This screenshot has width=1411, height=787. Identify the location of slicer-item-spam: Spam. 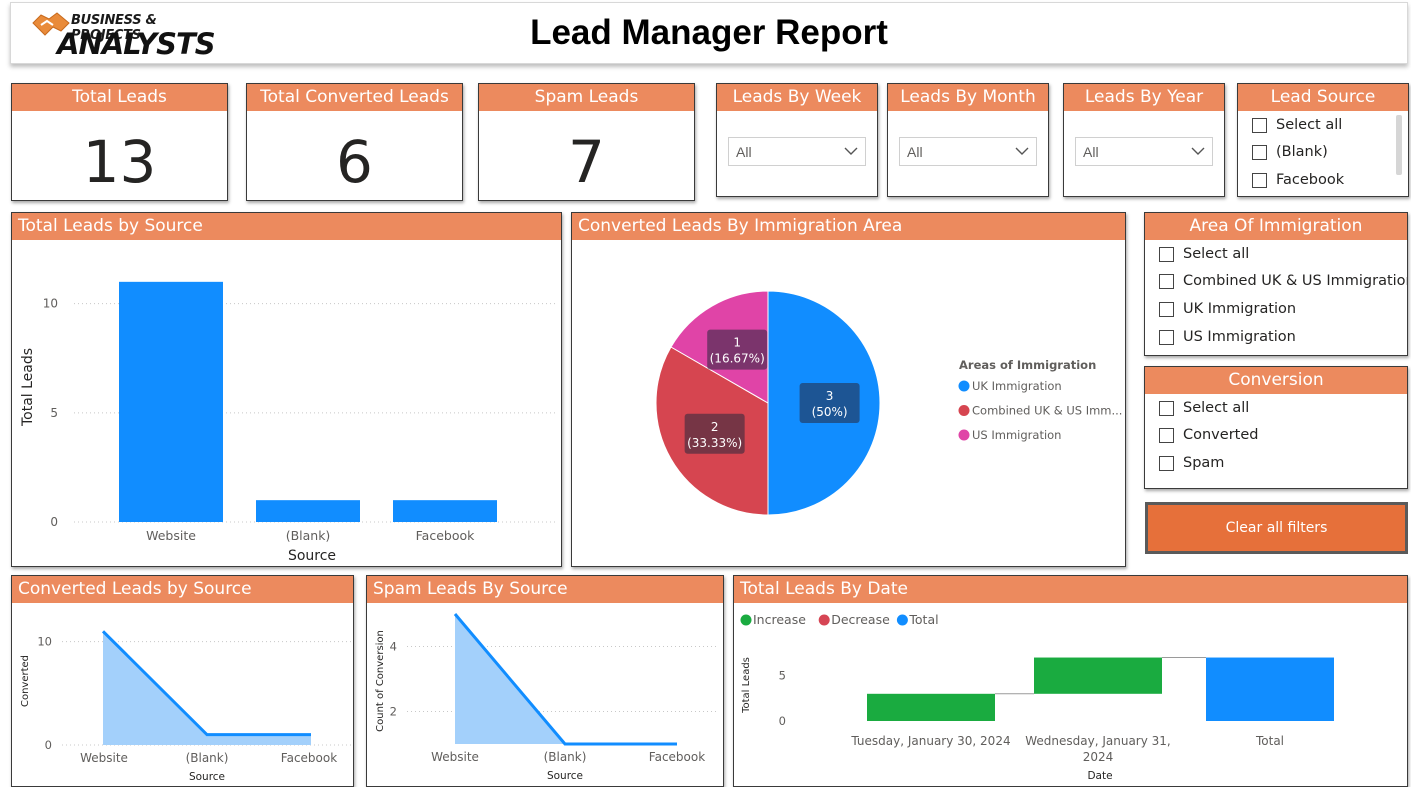
(1191, 463).